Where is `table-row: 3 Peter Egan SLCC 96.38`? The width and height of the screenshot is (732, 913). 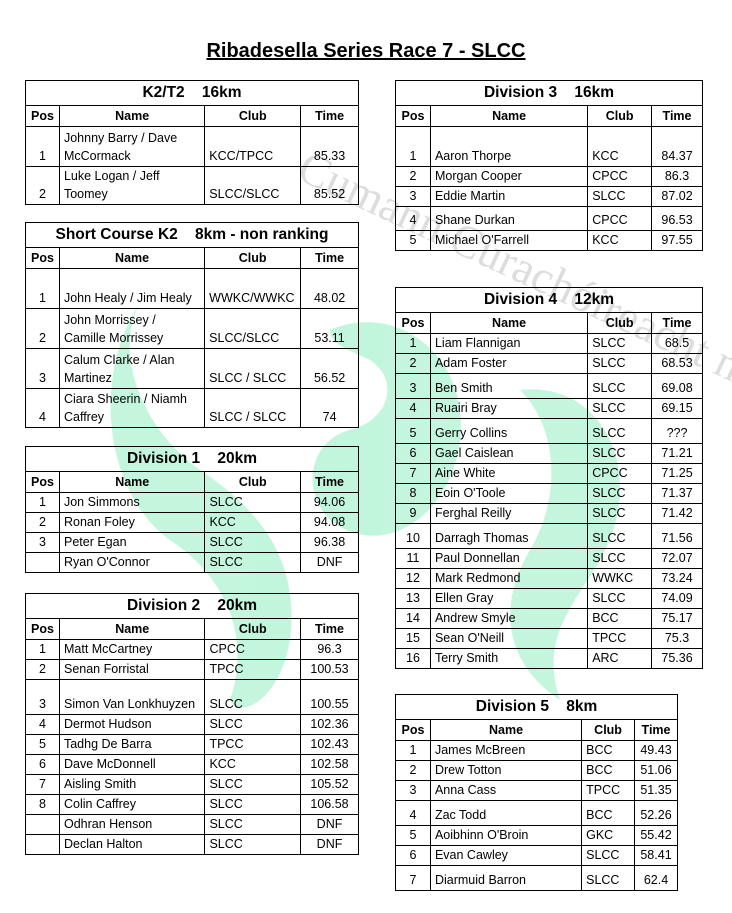 table-row: 3 Peter Egan SLCC 96.38 is located at coordinates (192, 542).